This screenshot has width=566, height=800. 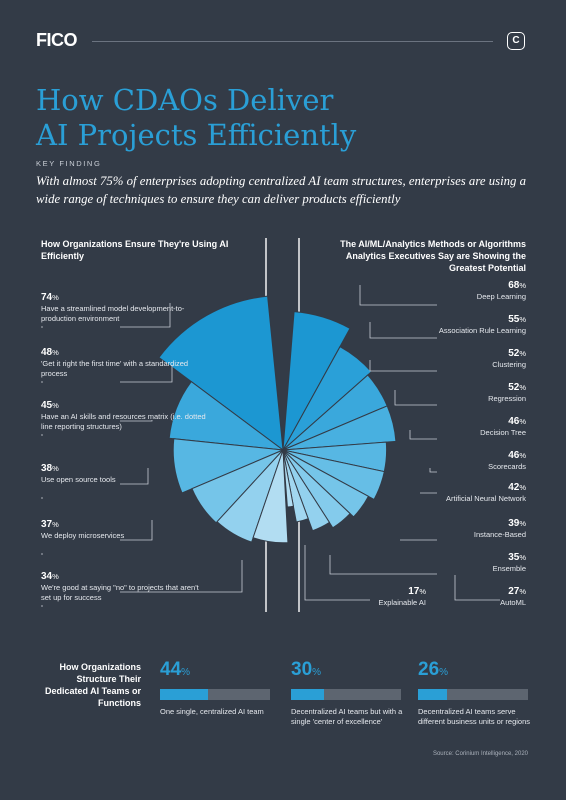 I want to click on value-label: 55%, so click(x=517, y=319).